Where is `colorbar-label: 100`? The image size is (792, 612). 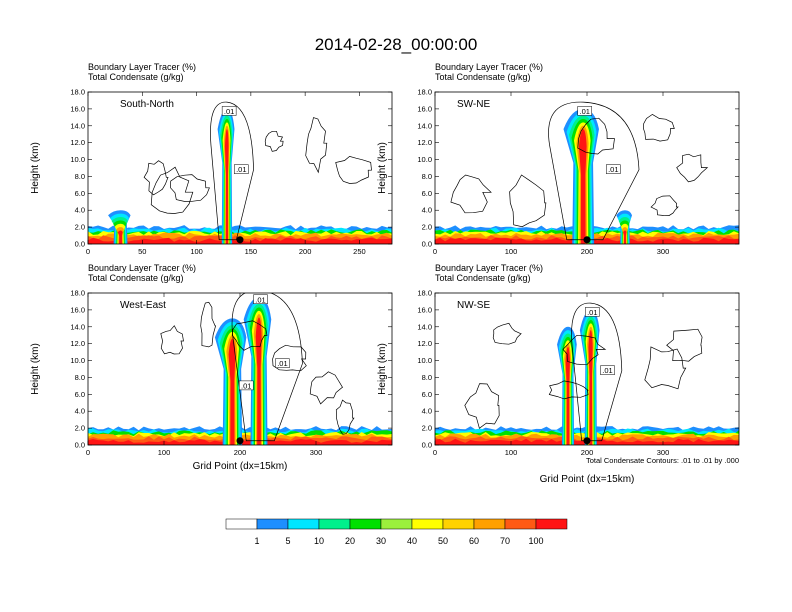
colorbar-label: 100 is located at coordinates (535, 541).